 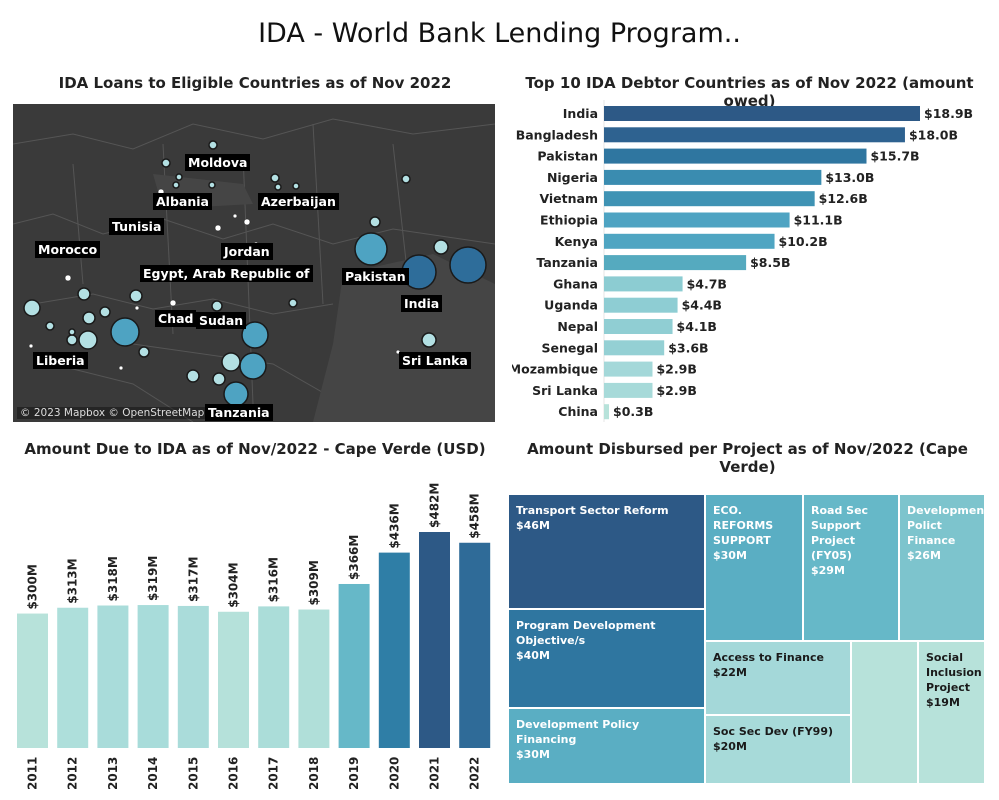 What do you see at coordinates (951, 712) in the screenshot?
I see `treemap-cell: Social Inclusion Project $19M` at bounding box center [951, 712].